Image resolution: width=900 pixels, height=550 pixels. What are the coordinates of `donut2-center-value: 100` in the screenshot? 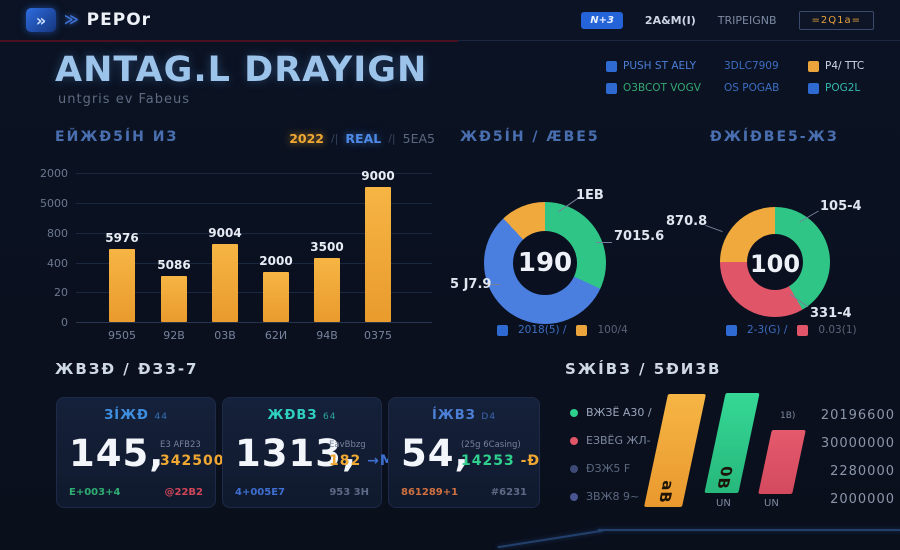 It's located at (775, 264).